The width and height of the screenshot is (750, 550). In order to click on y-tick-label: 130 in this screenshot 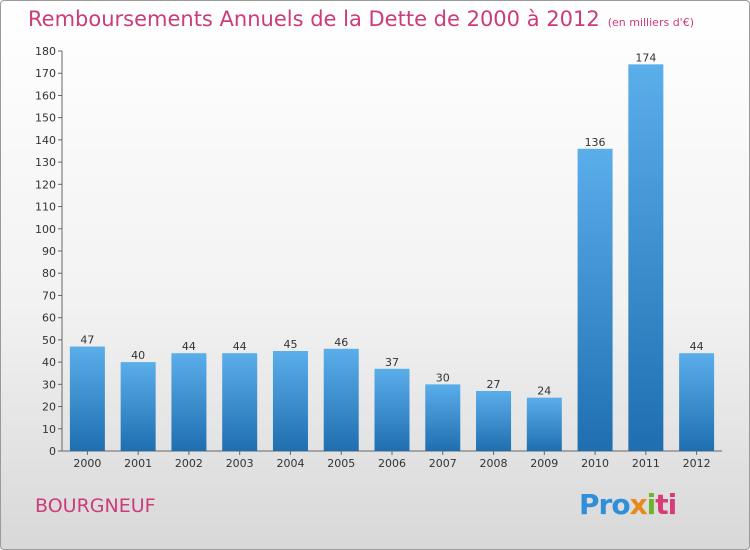, I will do `click(45, 162)`.